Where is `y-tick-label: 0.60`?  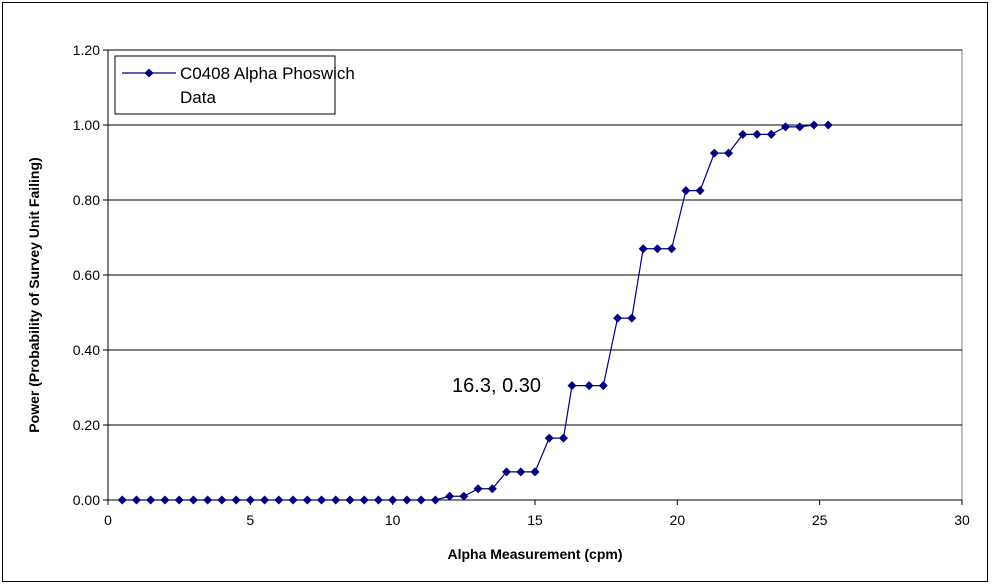 y-tick-label: 0.60 is located at coordinates (86, 275).